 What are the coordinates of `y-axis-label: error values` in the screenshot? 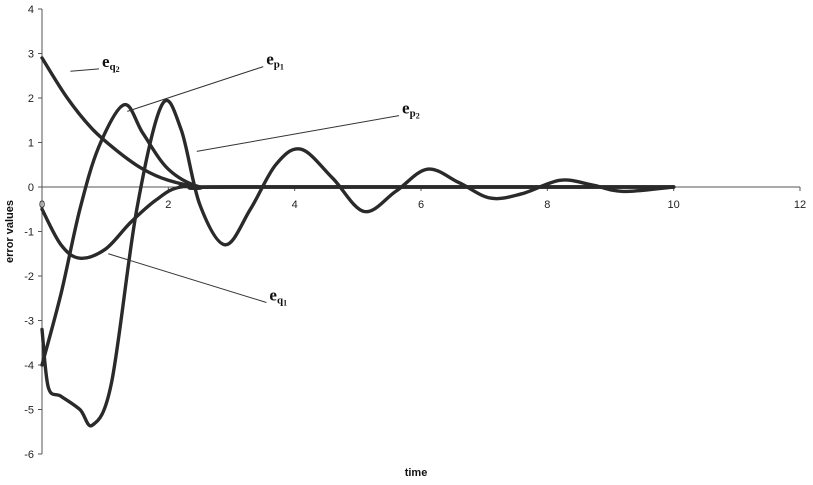 It's located at (10, 231).